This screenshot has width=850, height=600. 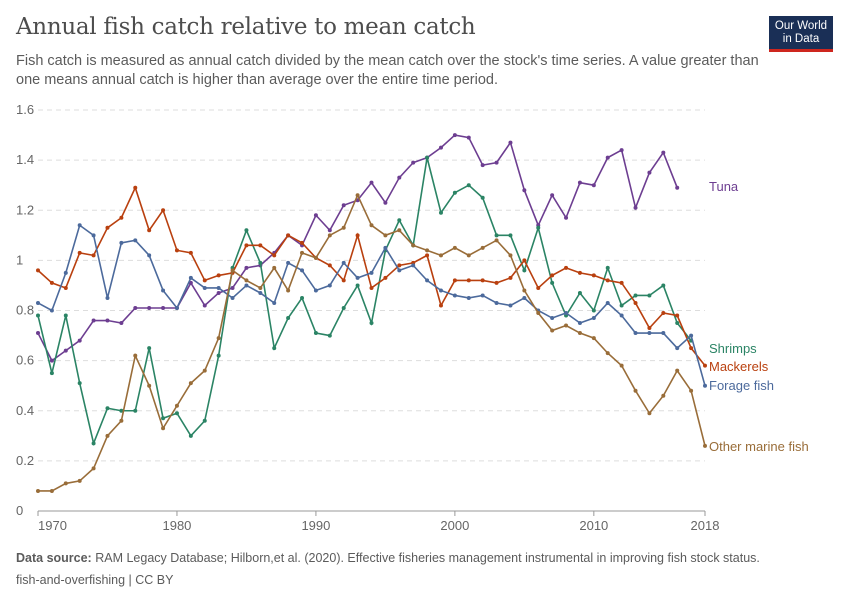 I want to click on series-label: Mackerels, so click(x=739, y=366).